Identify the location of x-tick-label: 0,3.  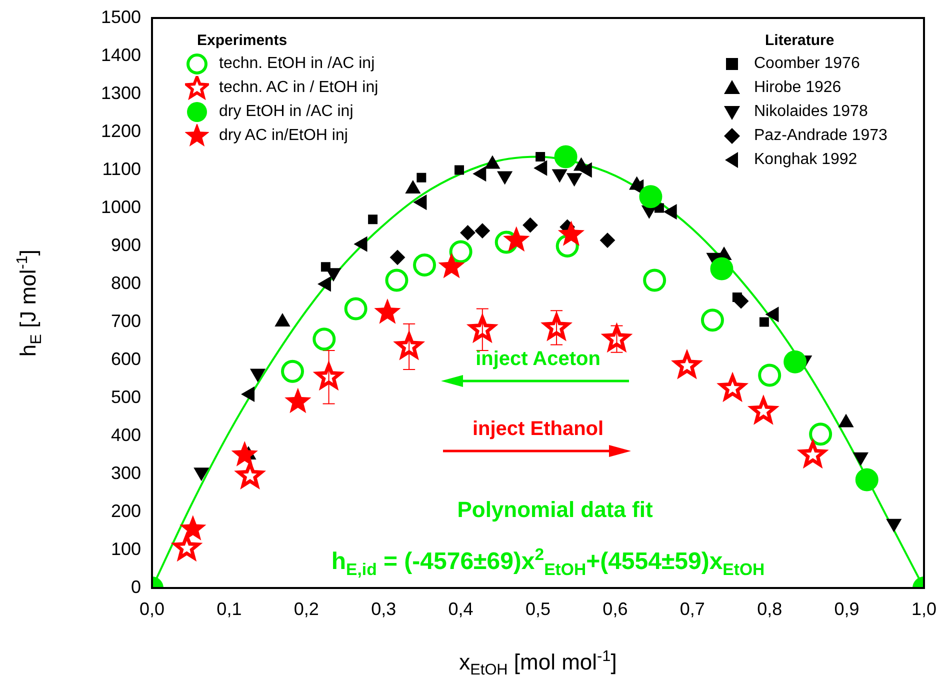
(383, 608).